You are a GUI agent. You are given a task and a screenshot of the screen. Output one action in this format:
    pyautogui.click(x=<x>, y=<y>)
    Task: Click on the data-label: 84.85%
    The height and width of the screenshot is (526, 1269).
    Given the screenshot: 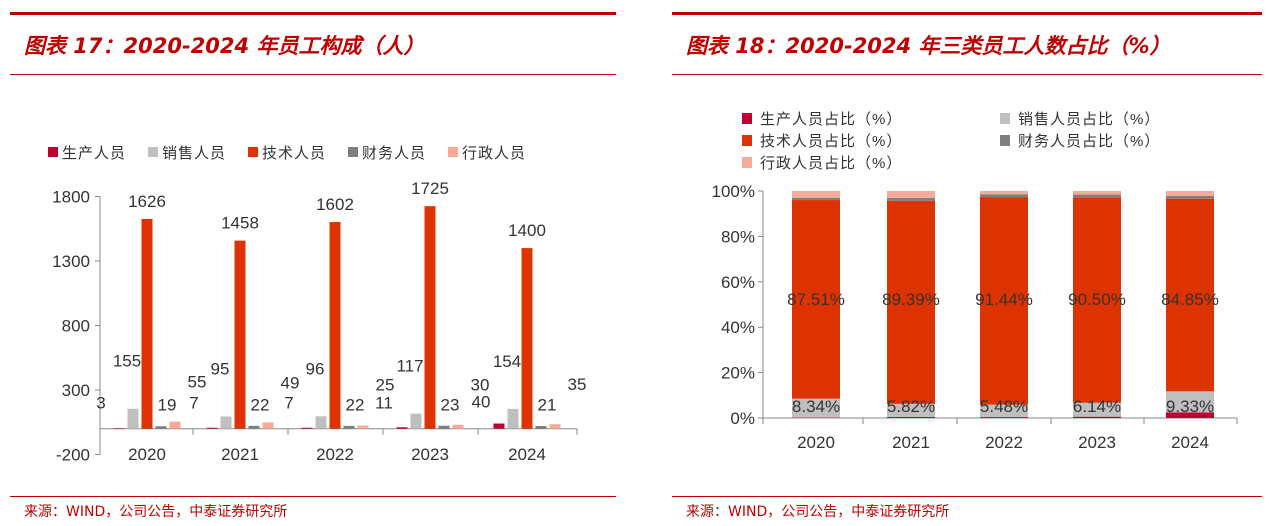 What is the action you would take?
    pyautogui.click(x=1190, y=299)
    